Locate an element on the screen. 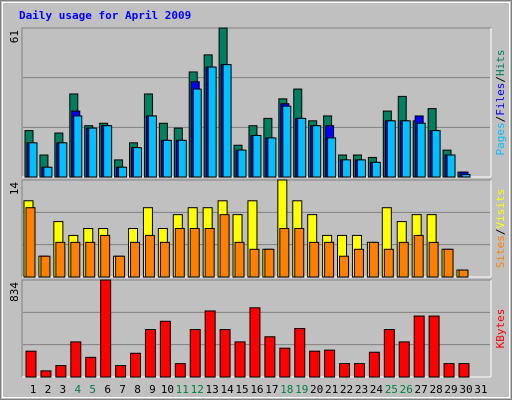 The height and width of the screenshot is (400, 512). y-tick-label: 61 is located at coordinates (14, 36).